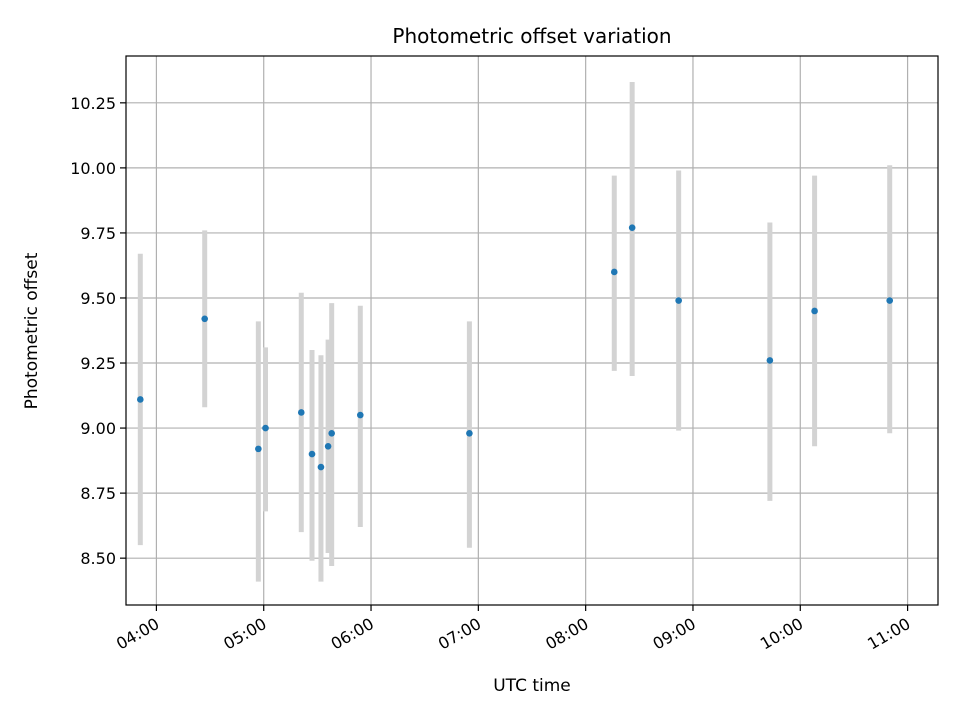 This screenshot has height=720, width=960. Describe the element at coordinates (98, 331) in the screenshot. I see `y-axis-ticks: 8.50 8.75 9.00 9.25 9.50 9.75 10.00 10.25` at that location.